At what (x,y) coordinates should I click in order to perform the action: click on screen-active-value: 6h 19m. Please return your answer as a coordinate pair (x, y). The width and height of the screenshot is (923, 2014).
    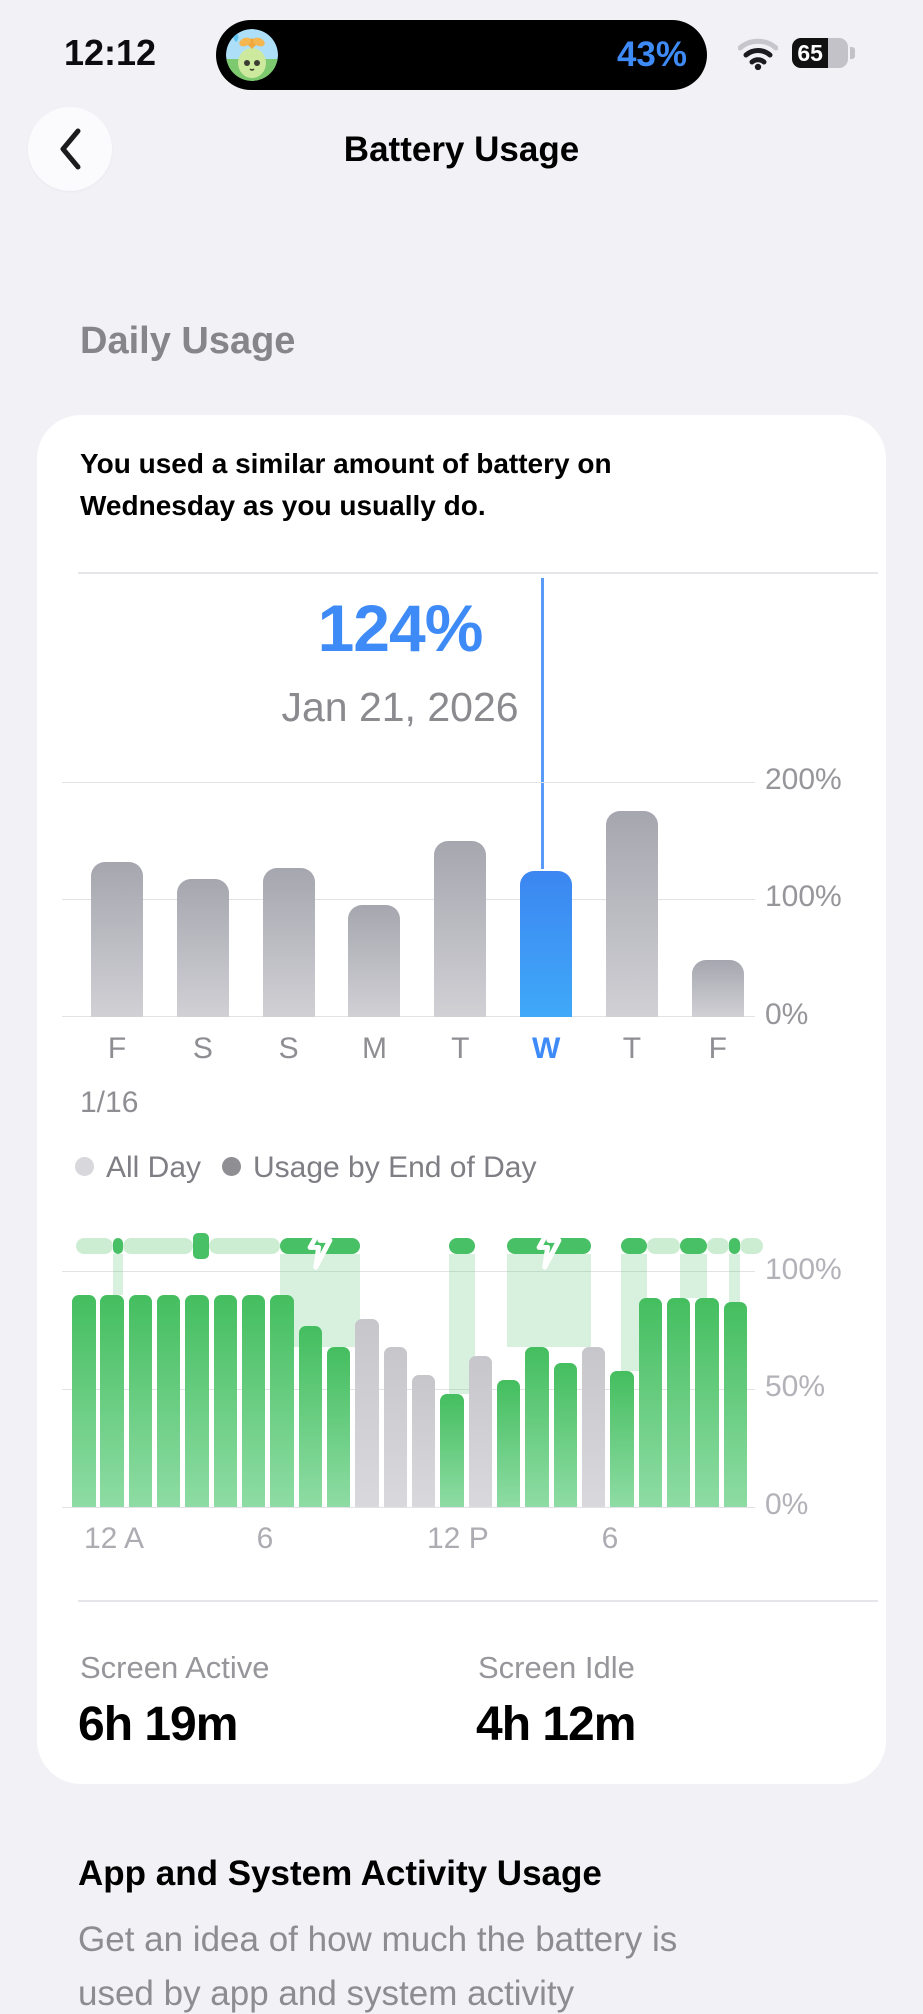
    Looking at the image, I should click on (158, 1724).